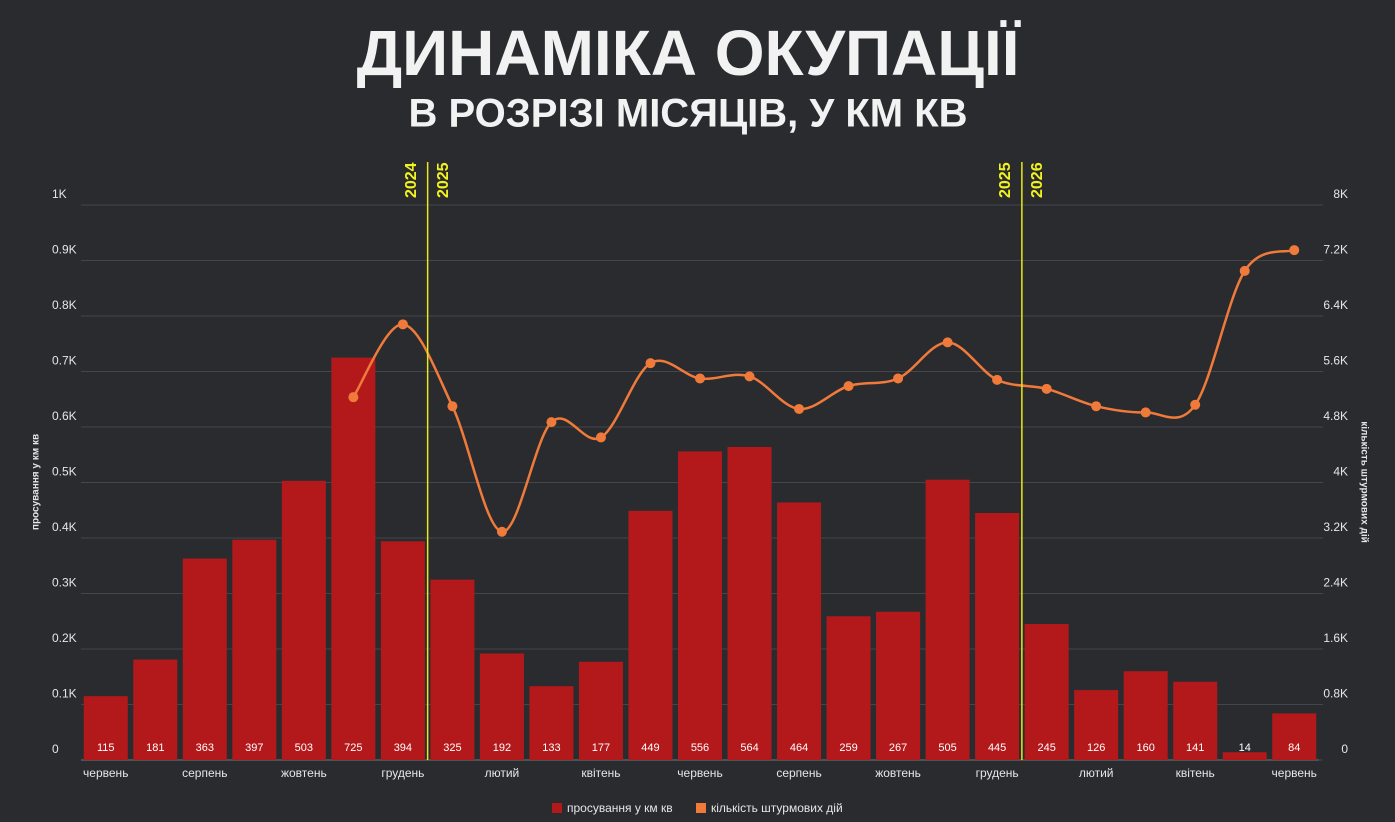  What do you see at coordinates (1335, 694) in the screenshot?
I see `y2-tick-label: 0.8K` at bounding box center [1335, 694].